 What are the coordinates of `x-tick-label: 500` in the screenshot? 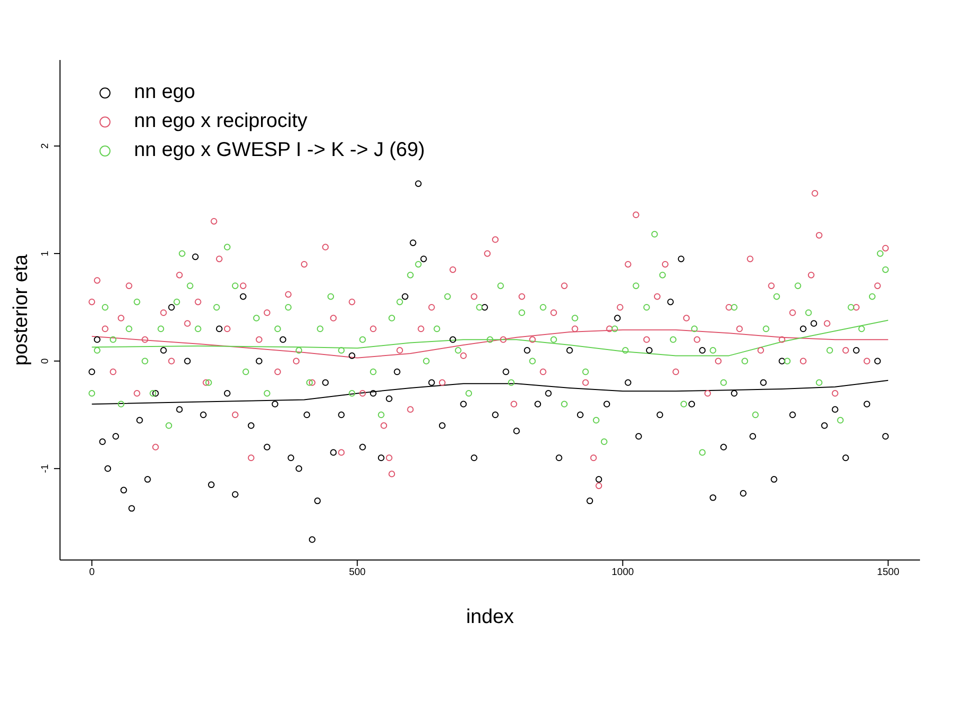 It's located at (357, 572).